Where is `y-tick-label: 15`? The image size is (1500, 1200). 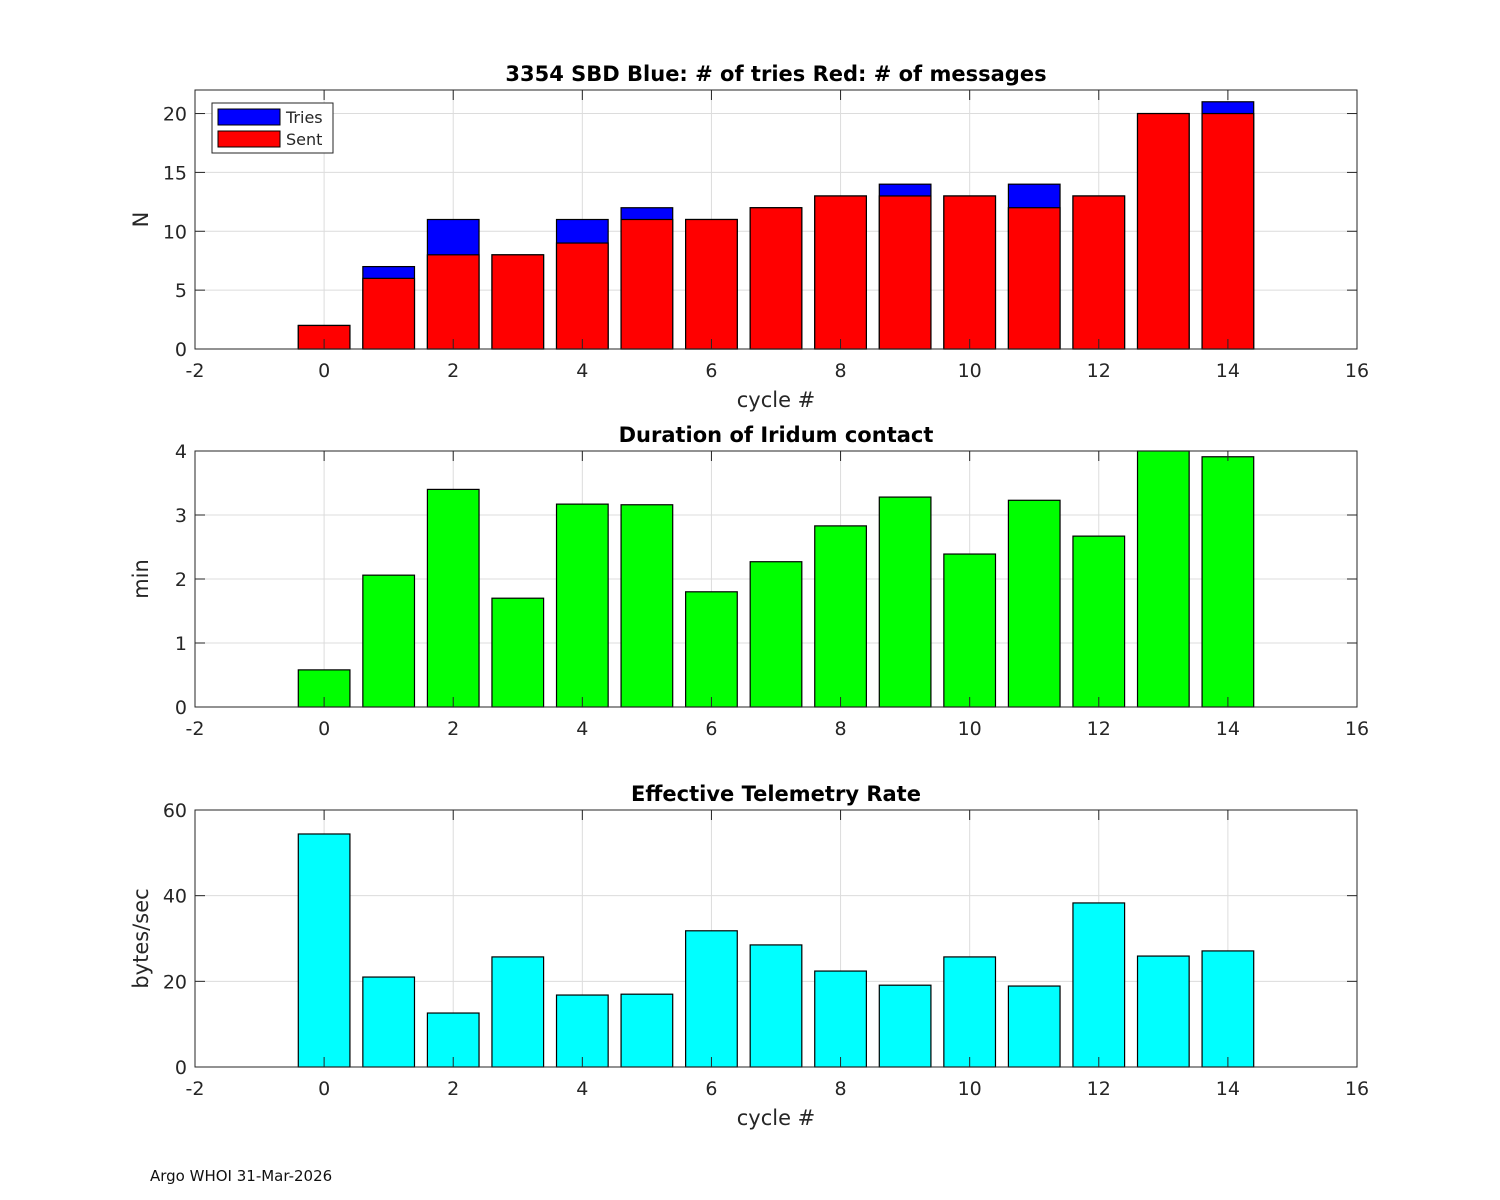 y-tick-label: 15 is located at coordinates (175, 173).